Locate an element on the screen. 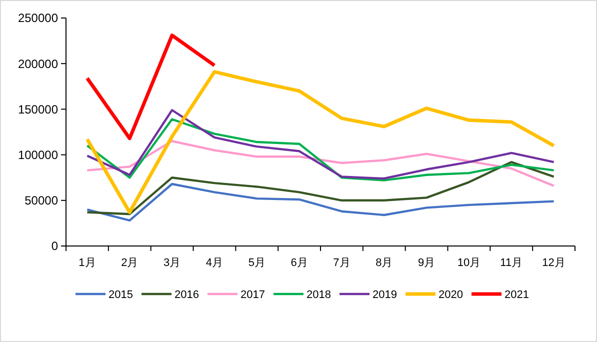 The width and height of the screenshot is (597, 342). x-tick-label: 12月 is located at coordinates (554, 263).